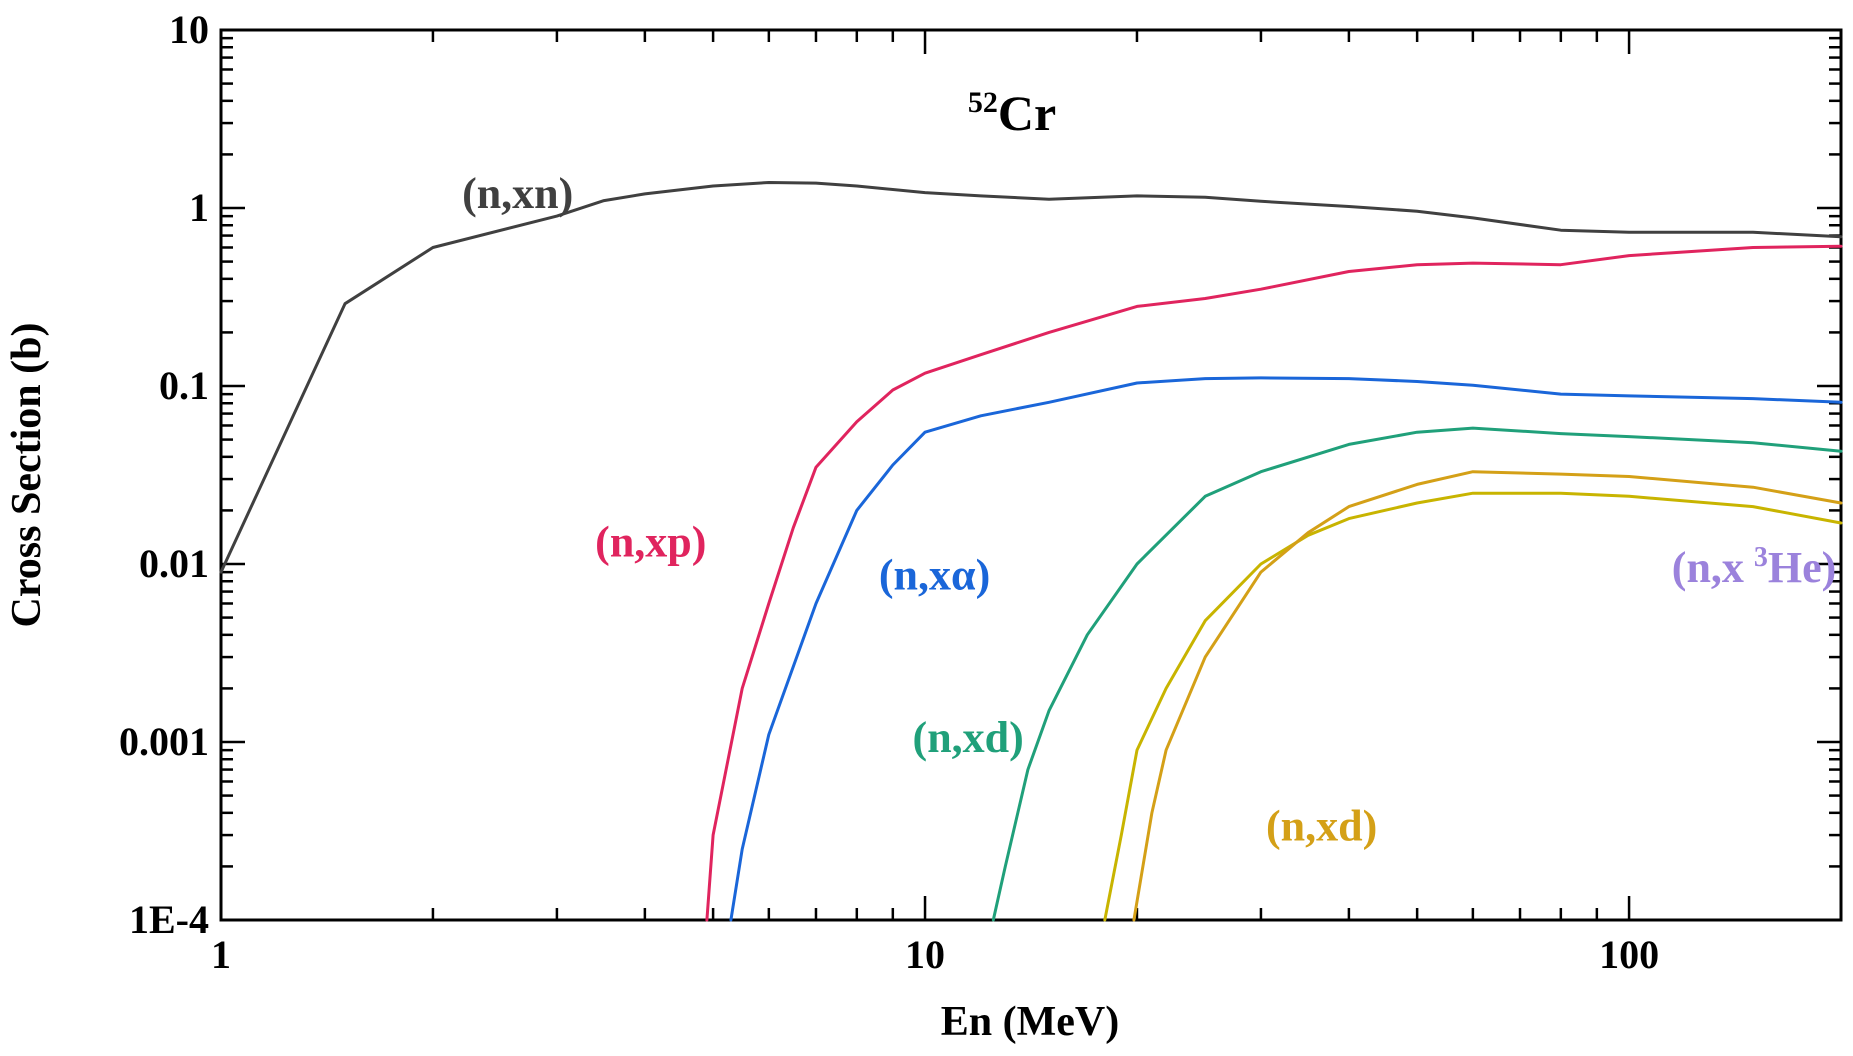  What do you see at coordinates (1027, 113) in the screenshot?
I see `title-element: Cr` at bounding box center [1027, 113].